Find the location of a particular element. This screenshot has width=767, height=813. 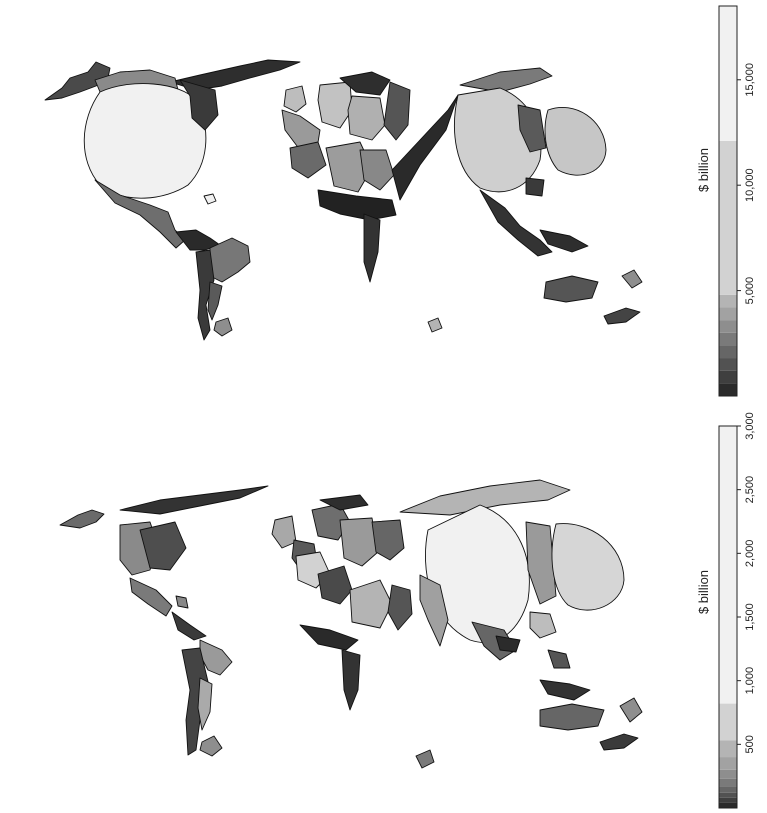

top-legend-title: $ billion is located at coordinates (703, 170).